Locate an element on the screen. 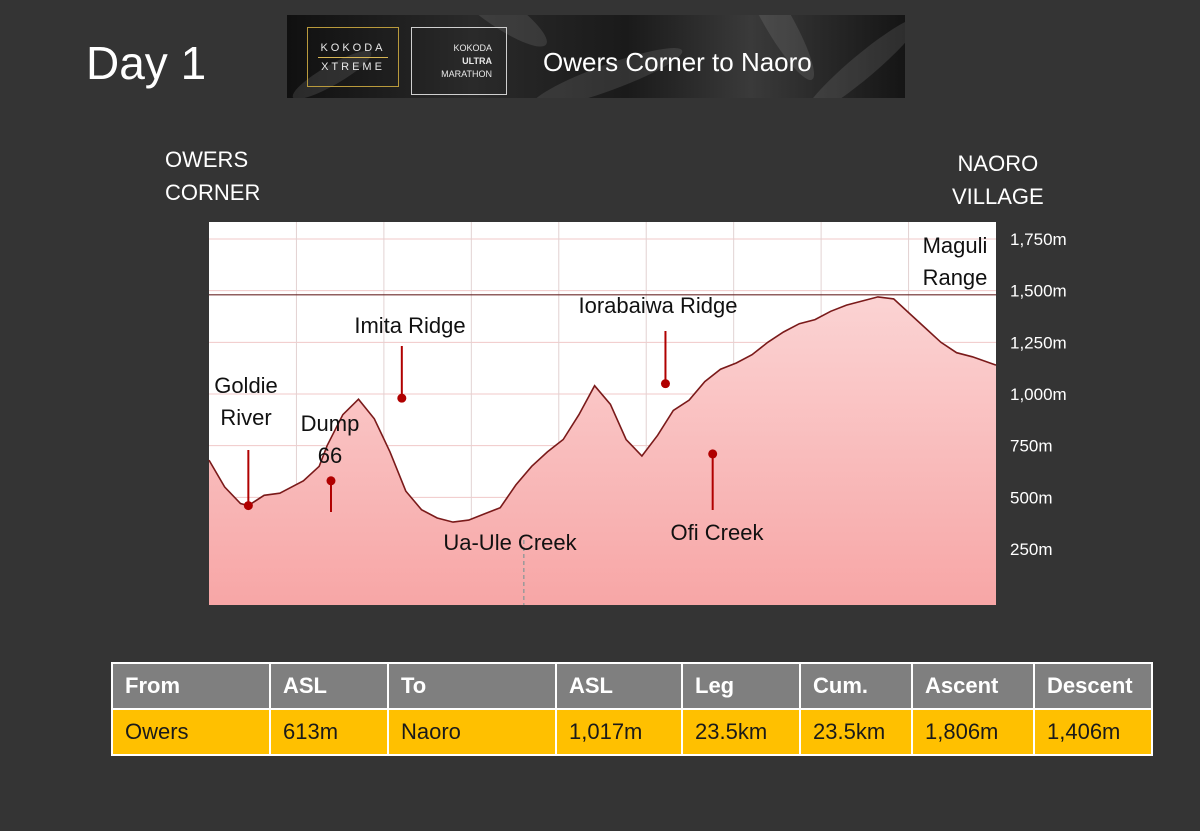  point-label-ua-ule-creek: Ua-Ule Creek is located at coordinates (510, 542).